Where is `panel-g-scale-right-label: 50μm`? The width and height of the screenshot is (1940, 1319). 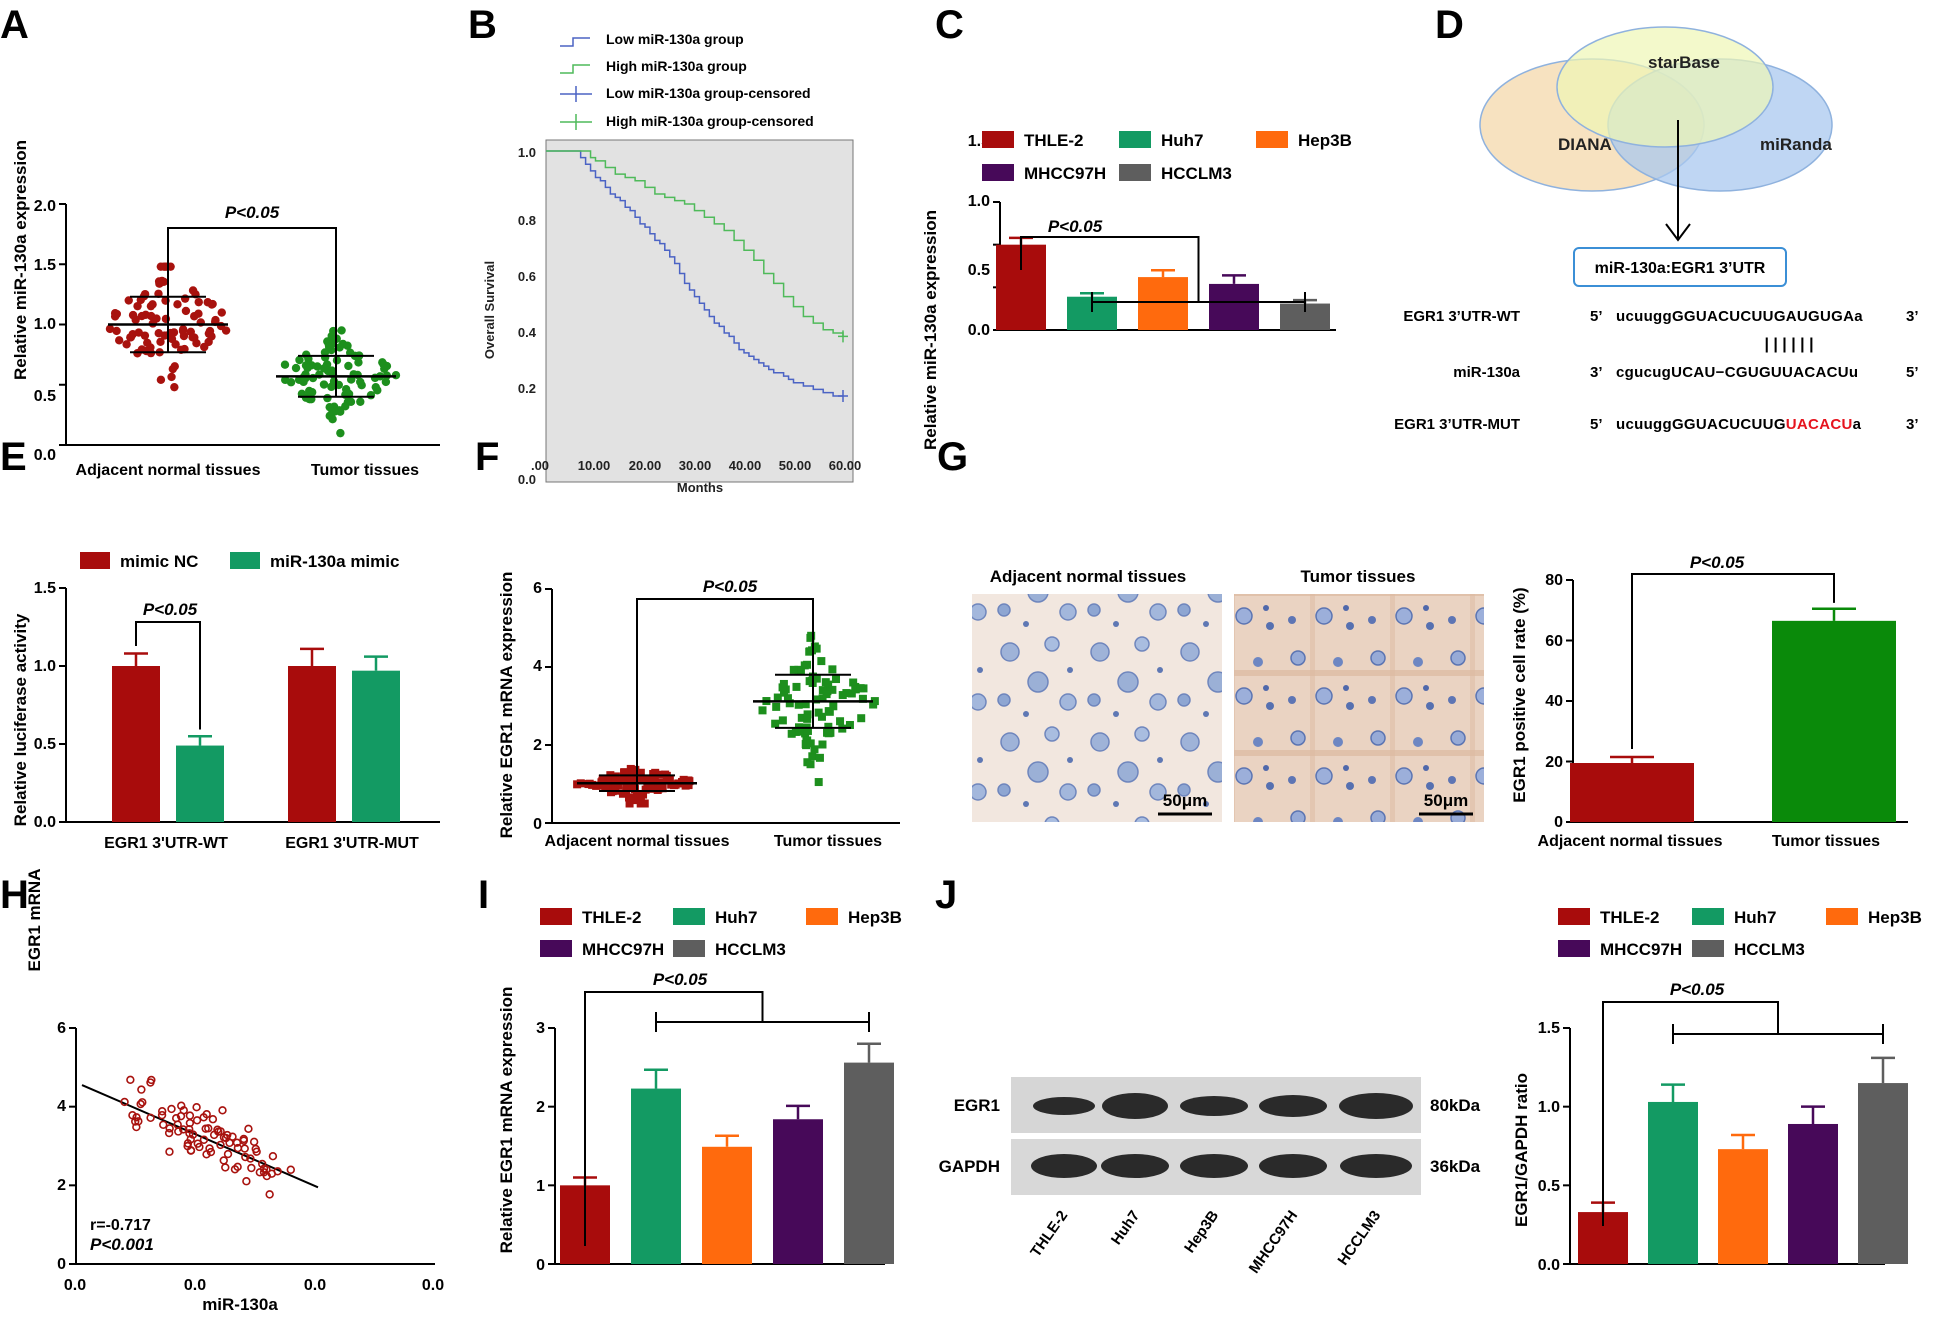 panel-g-scale-right-label: 50μm is located at coordinates (1446, 800).